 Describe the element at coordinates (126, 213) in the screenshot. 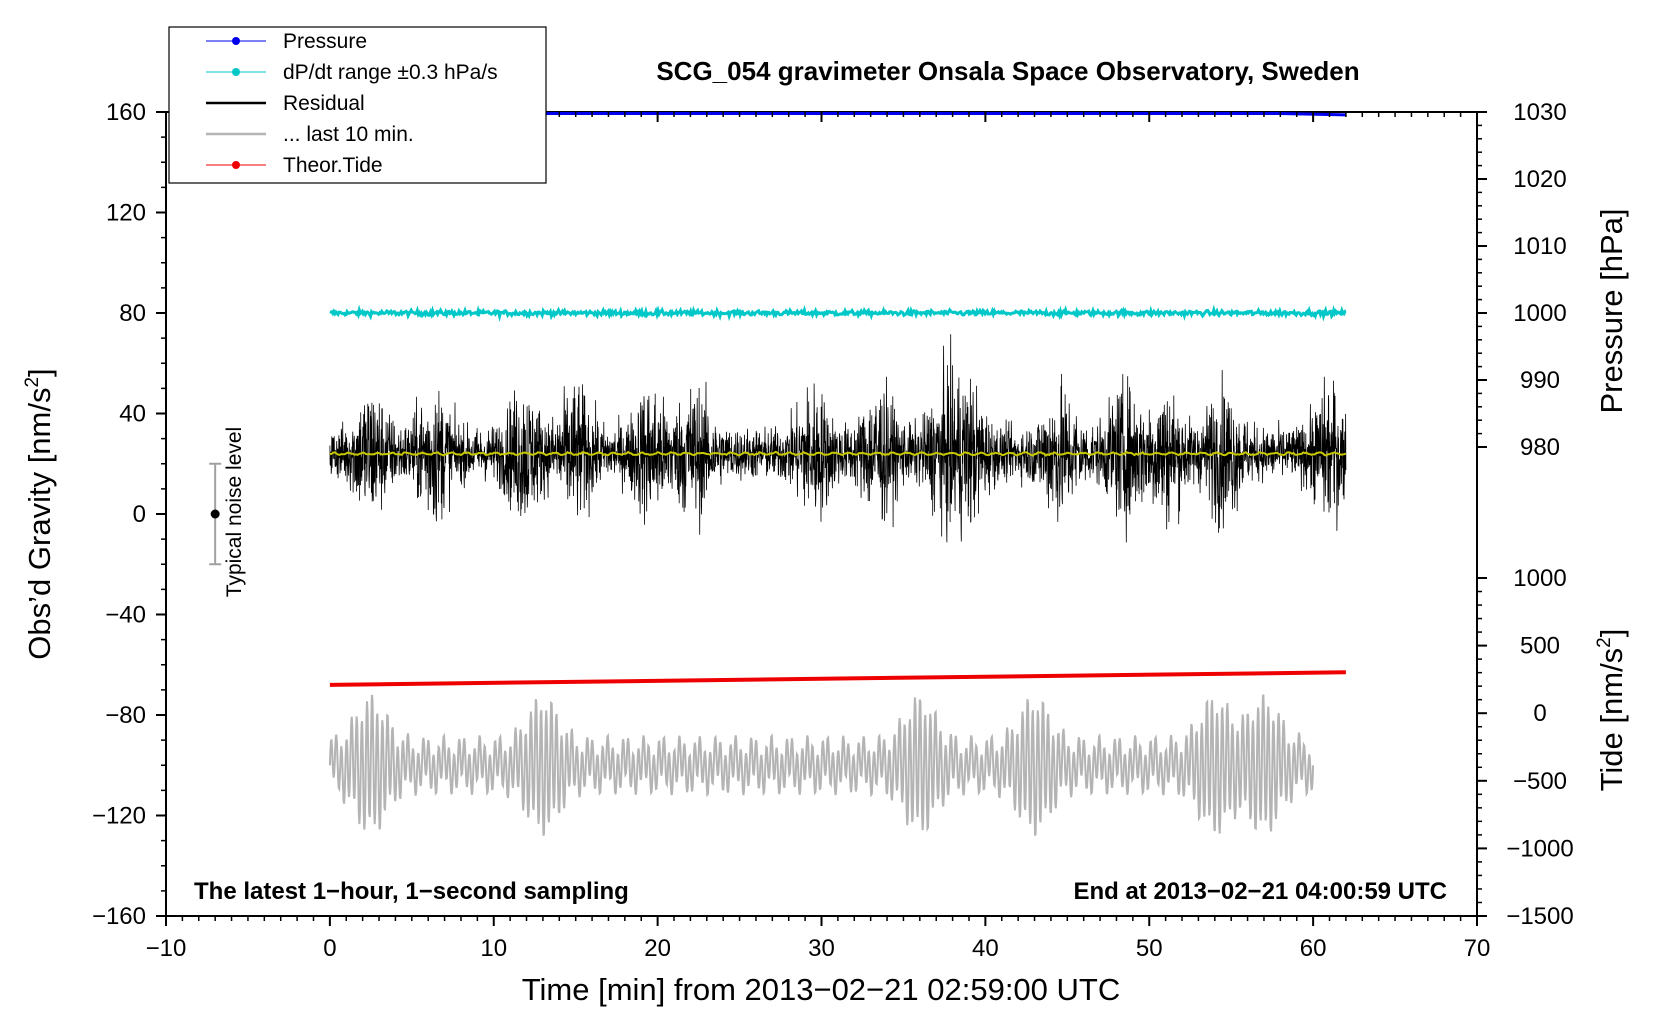

I see `y-left-tick-label: 120` at that location.